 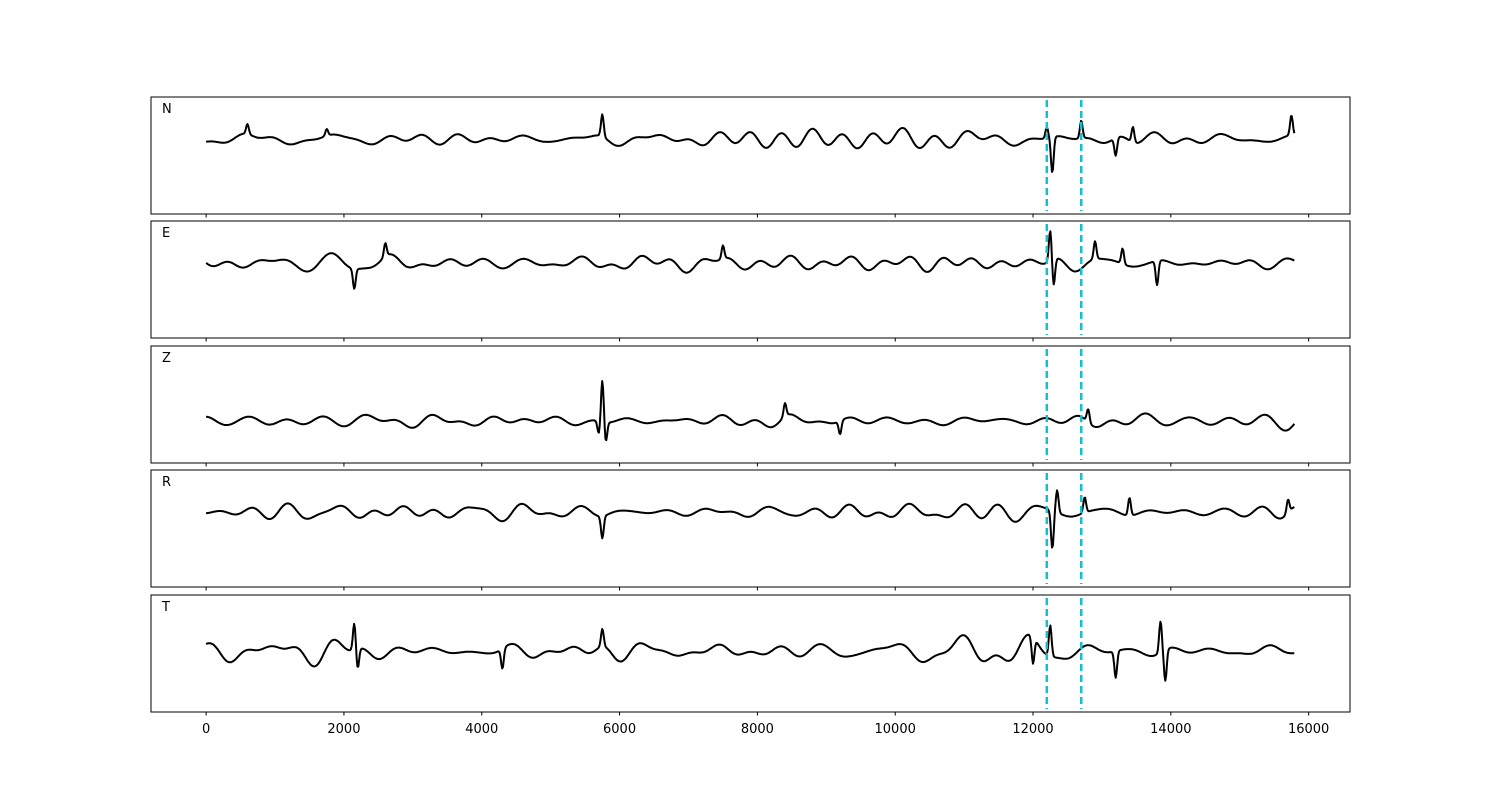 I want to click on panel-t: T, so click(x=750, y=655).